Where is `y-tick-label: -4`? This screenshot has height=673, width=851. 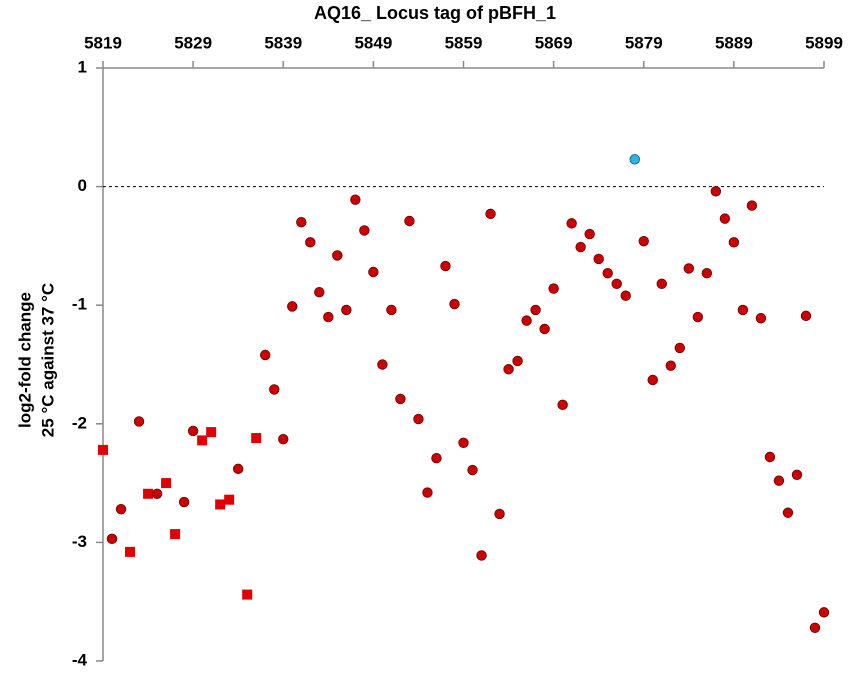
y-tick-label: -4 is located at coordinates (80, 659).